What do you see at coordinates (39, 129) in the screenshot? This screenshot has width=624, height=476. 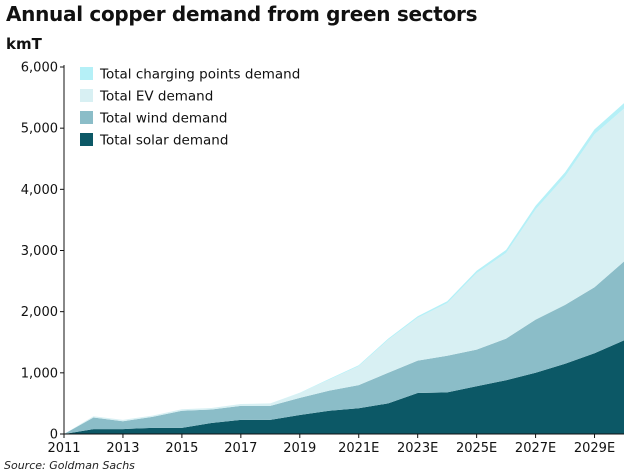 I see `y-tick-label: 5,000` at bounding box center [39, 129].